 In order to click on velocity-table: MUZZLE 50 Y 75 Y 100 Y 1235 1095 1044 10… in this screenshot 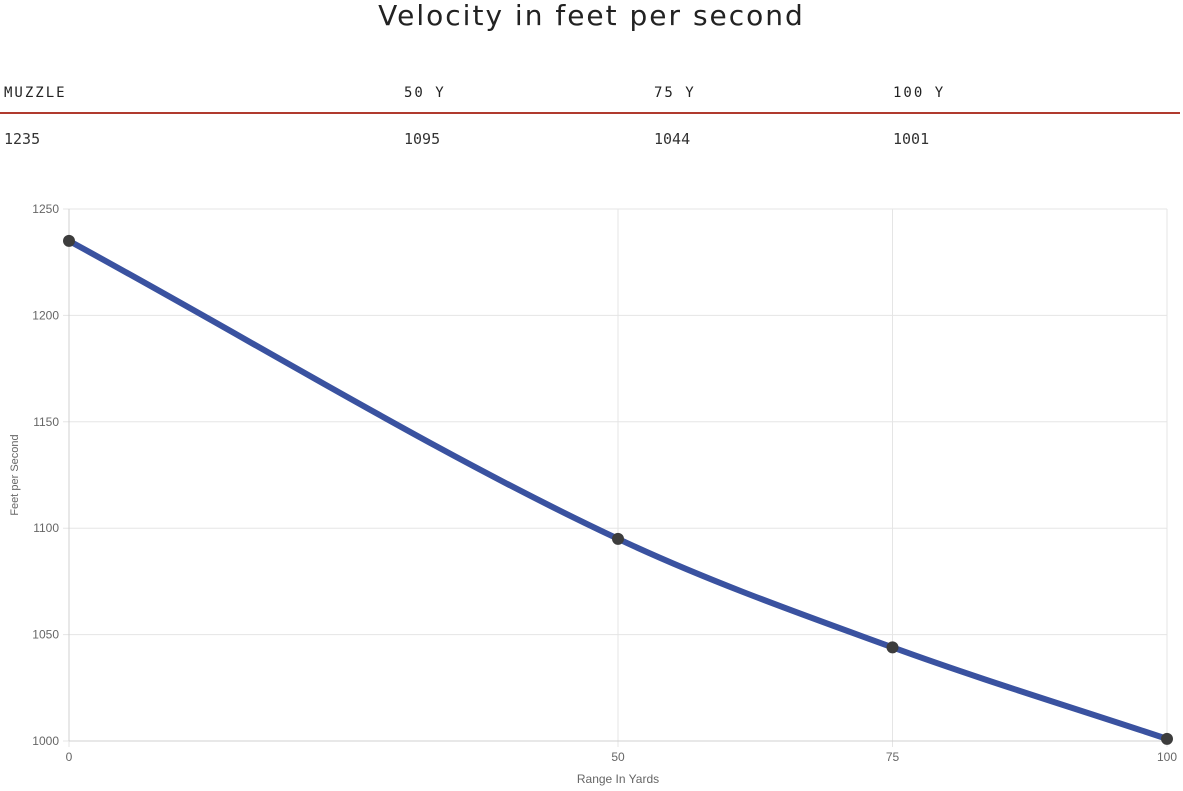, I will do `click(590, 120)`.